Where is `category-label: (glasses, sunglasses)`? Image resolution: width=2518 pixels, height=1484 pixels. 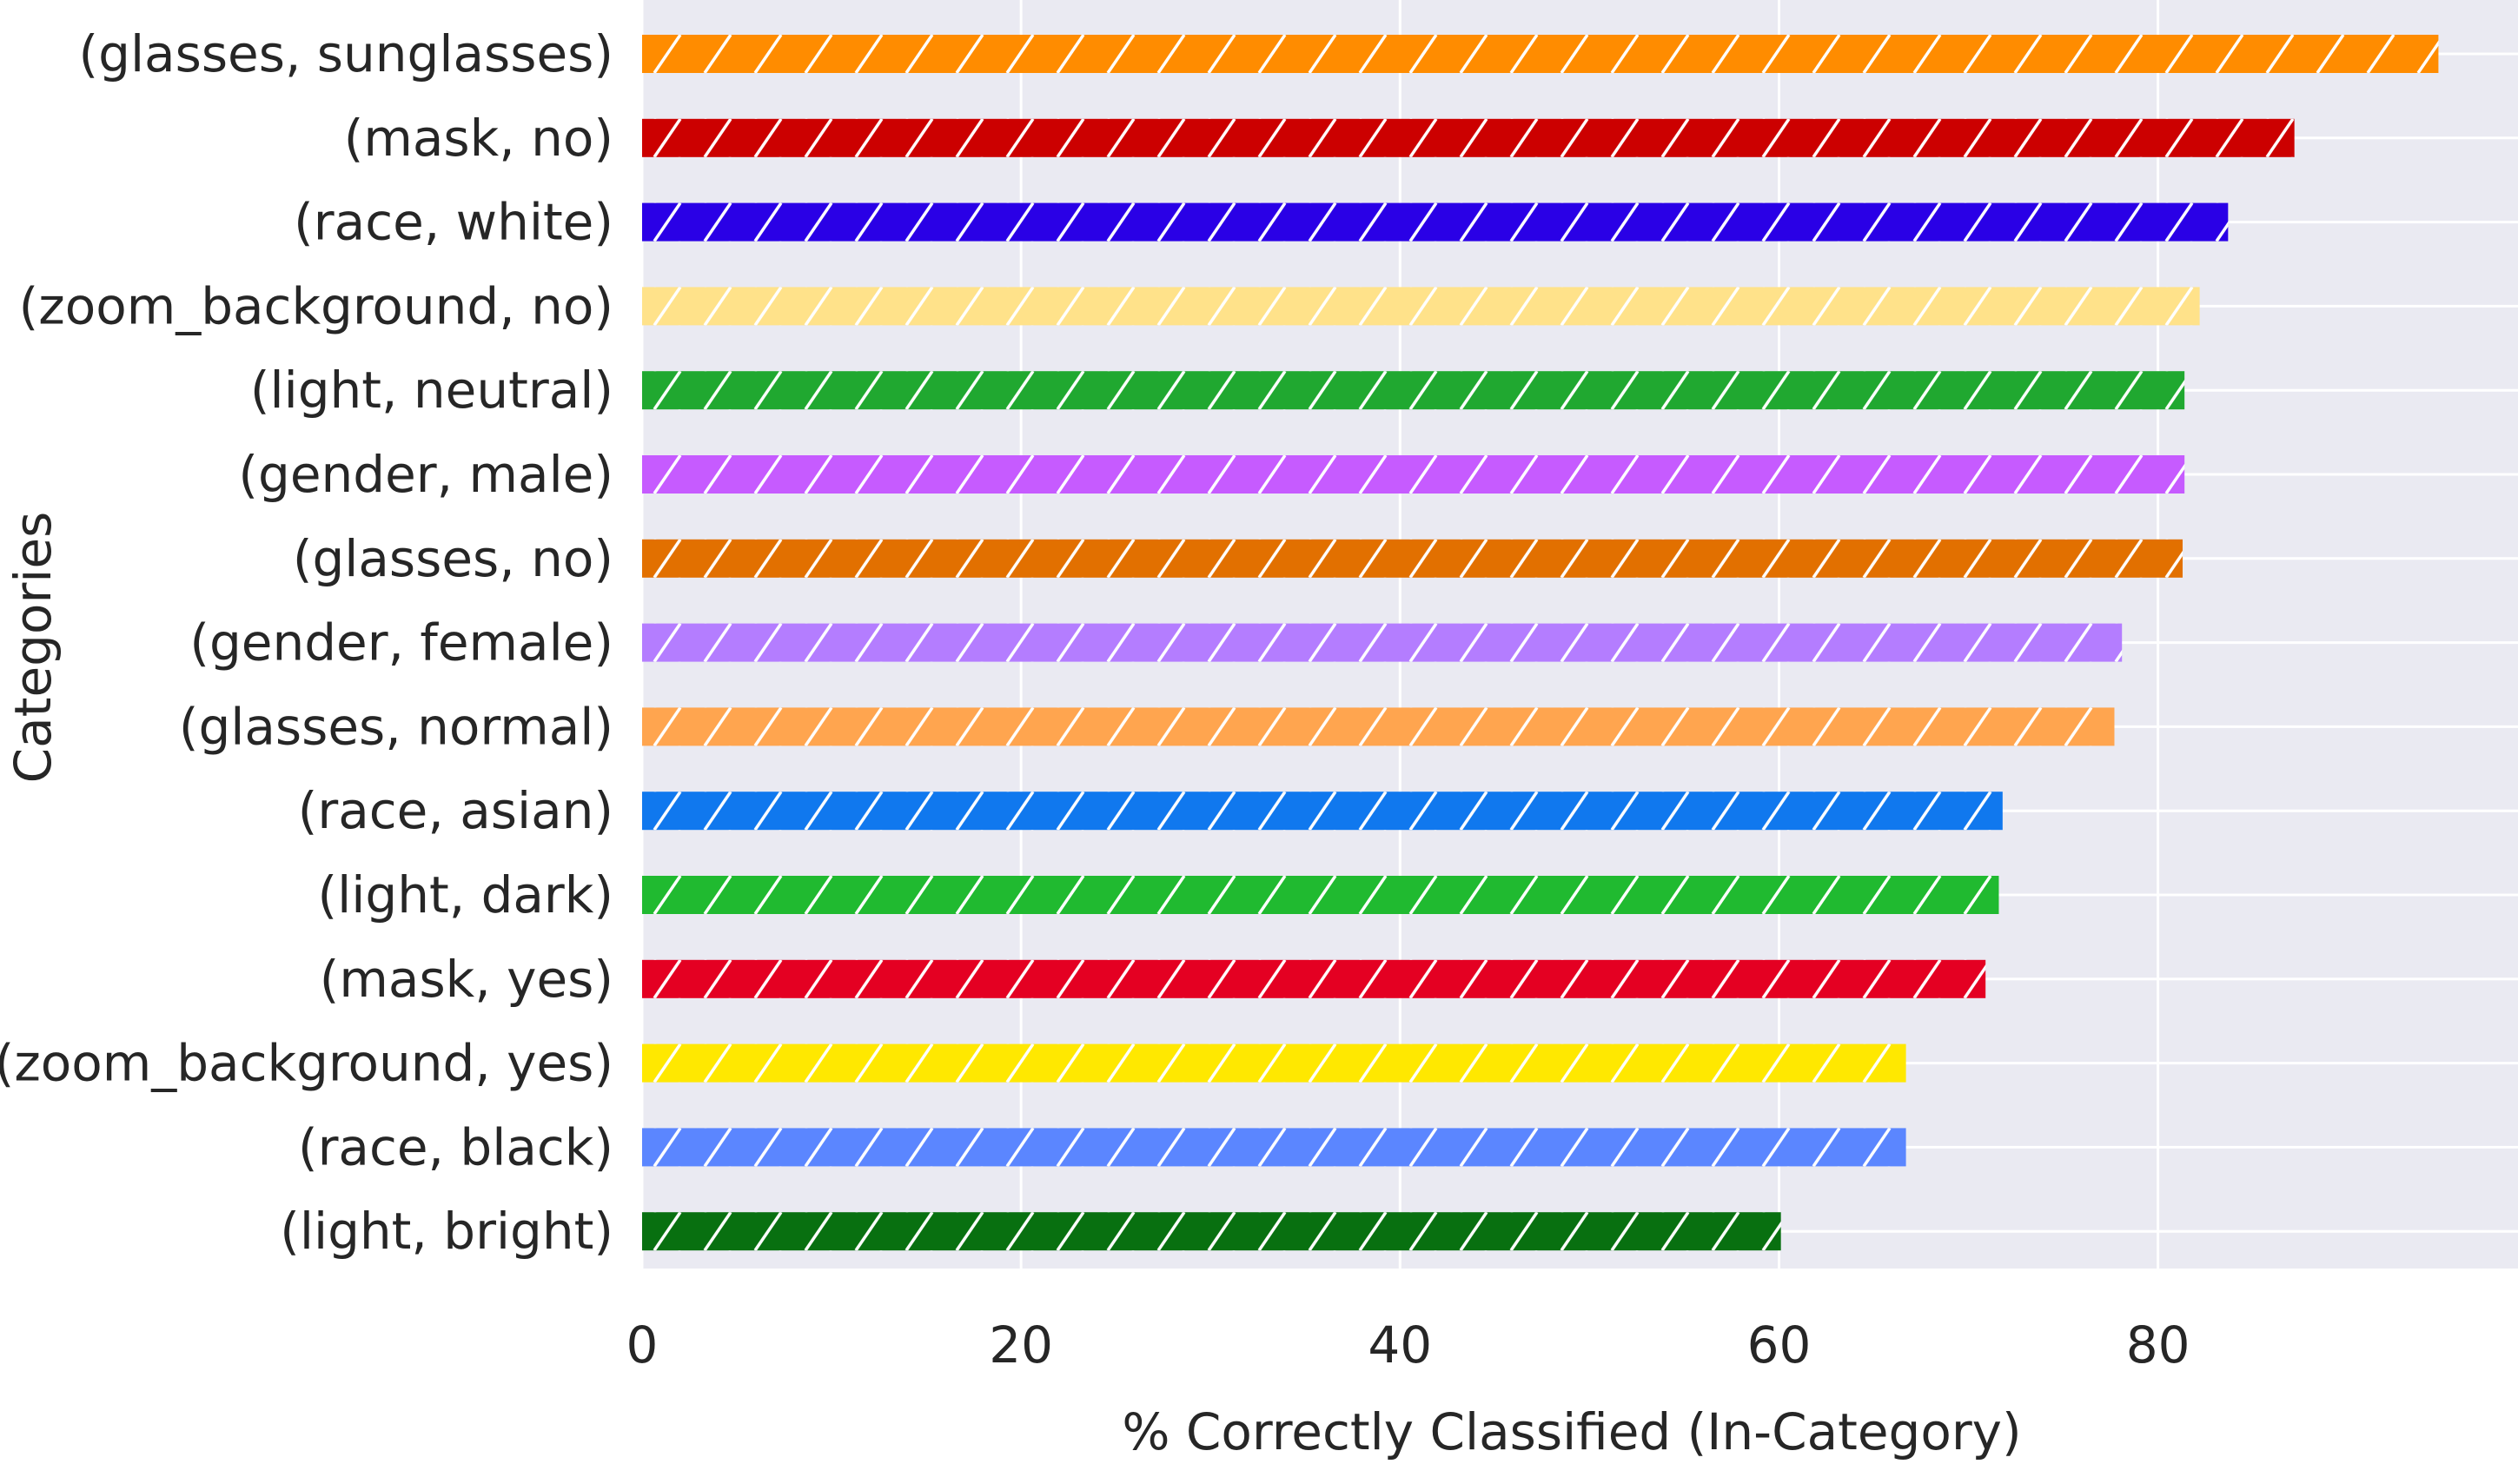
category-label: (glasses, sunglasses) is located at coordinates (346, 53).